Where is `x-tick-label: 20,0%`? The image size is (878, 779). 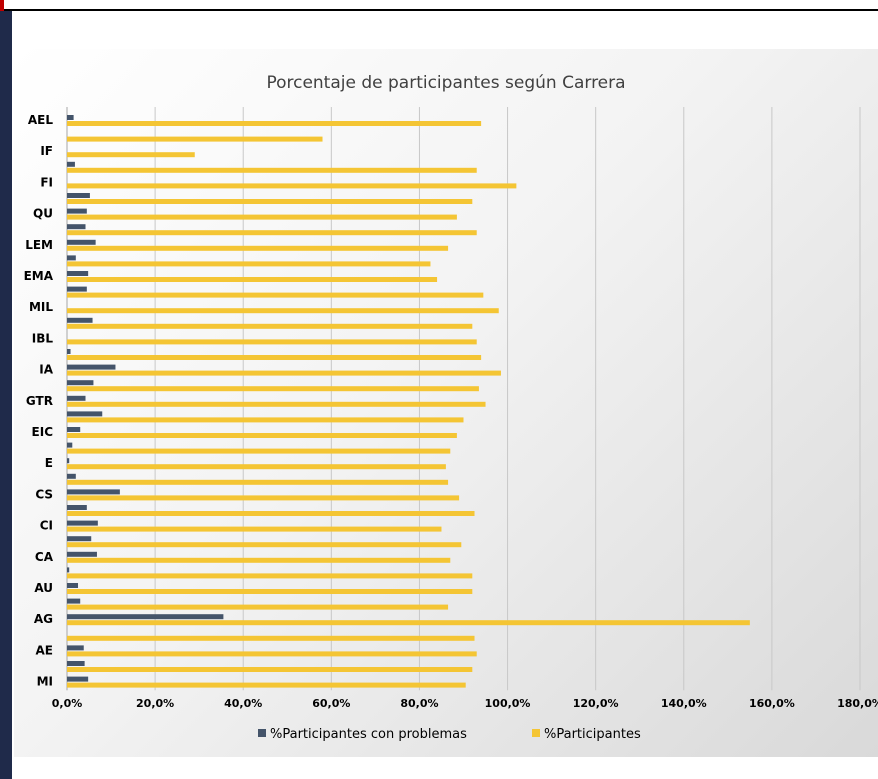
x-tick-label: 20,0% is located at coordinates (155, 703).